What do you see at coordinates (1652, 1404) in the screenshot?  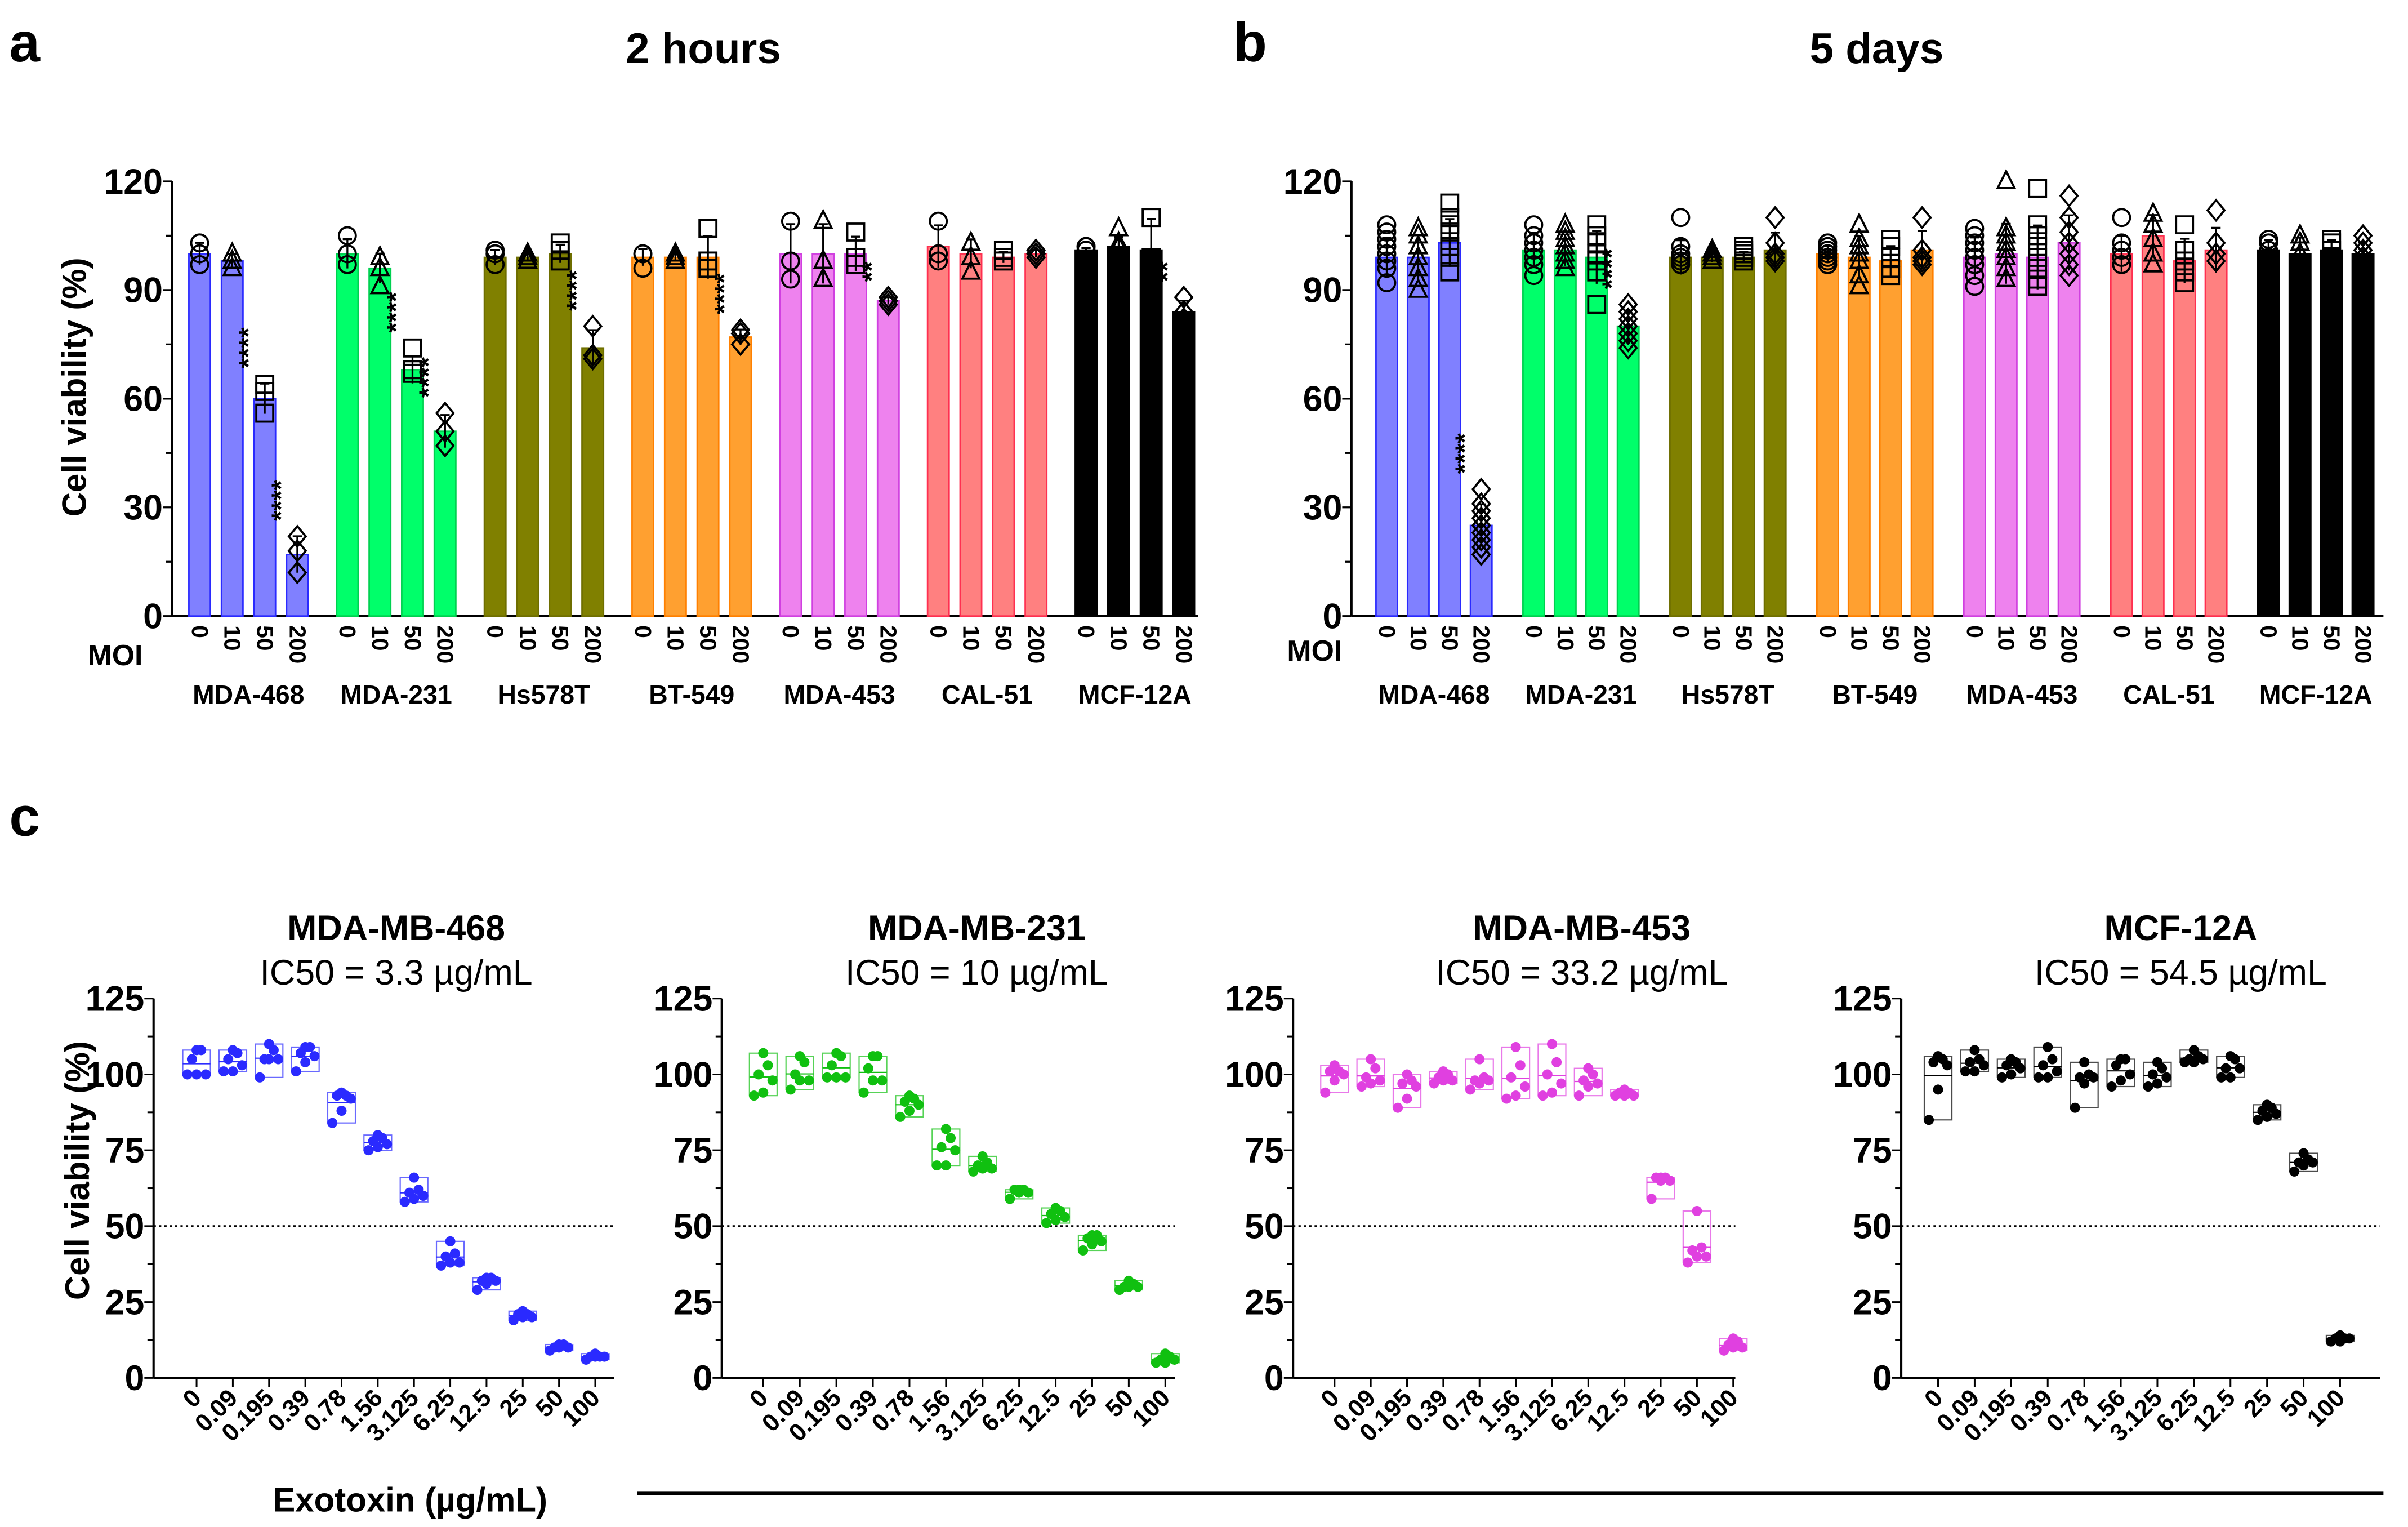 I see `x-tick-label: 25` at bounding box center [1652, 1404].